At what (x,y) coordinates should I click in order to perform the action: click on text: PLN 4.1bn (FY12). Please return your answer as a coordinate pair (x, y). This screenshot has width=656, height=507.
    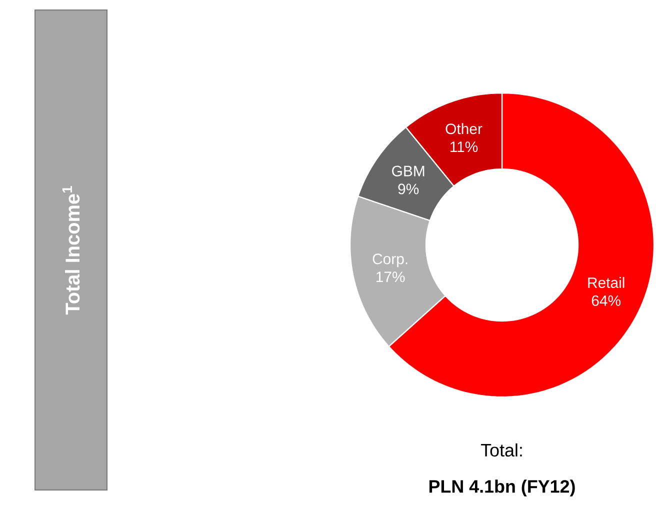
    Looking at the image, I should click on (502, 488).